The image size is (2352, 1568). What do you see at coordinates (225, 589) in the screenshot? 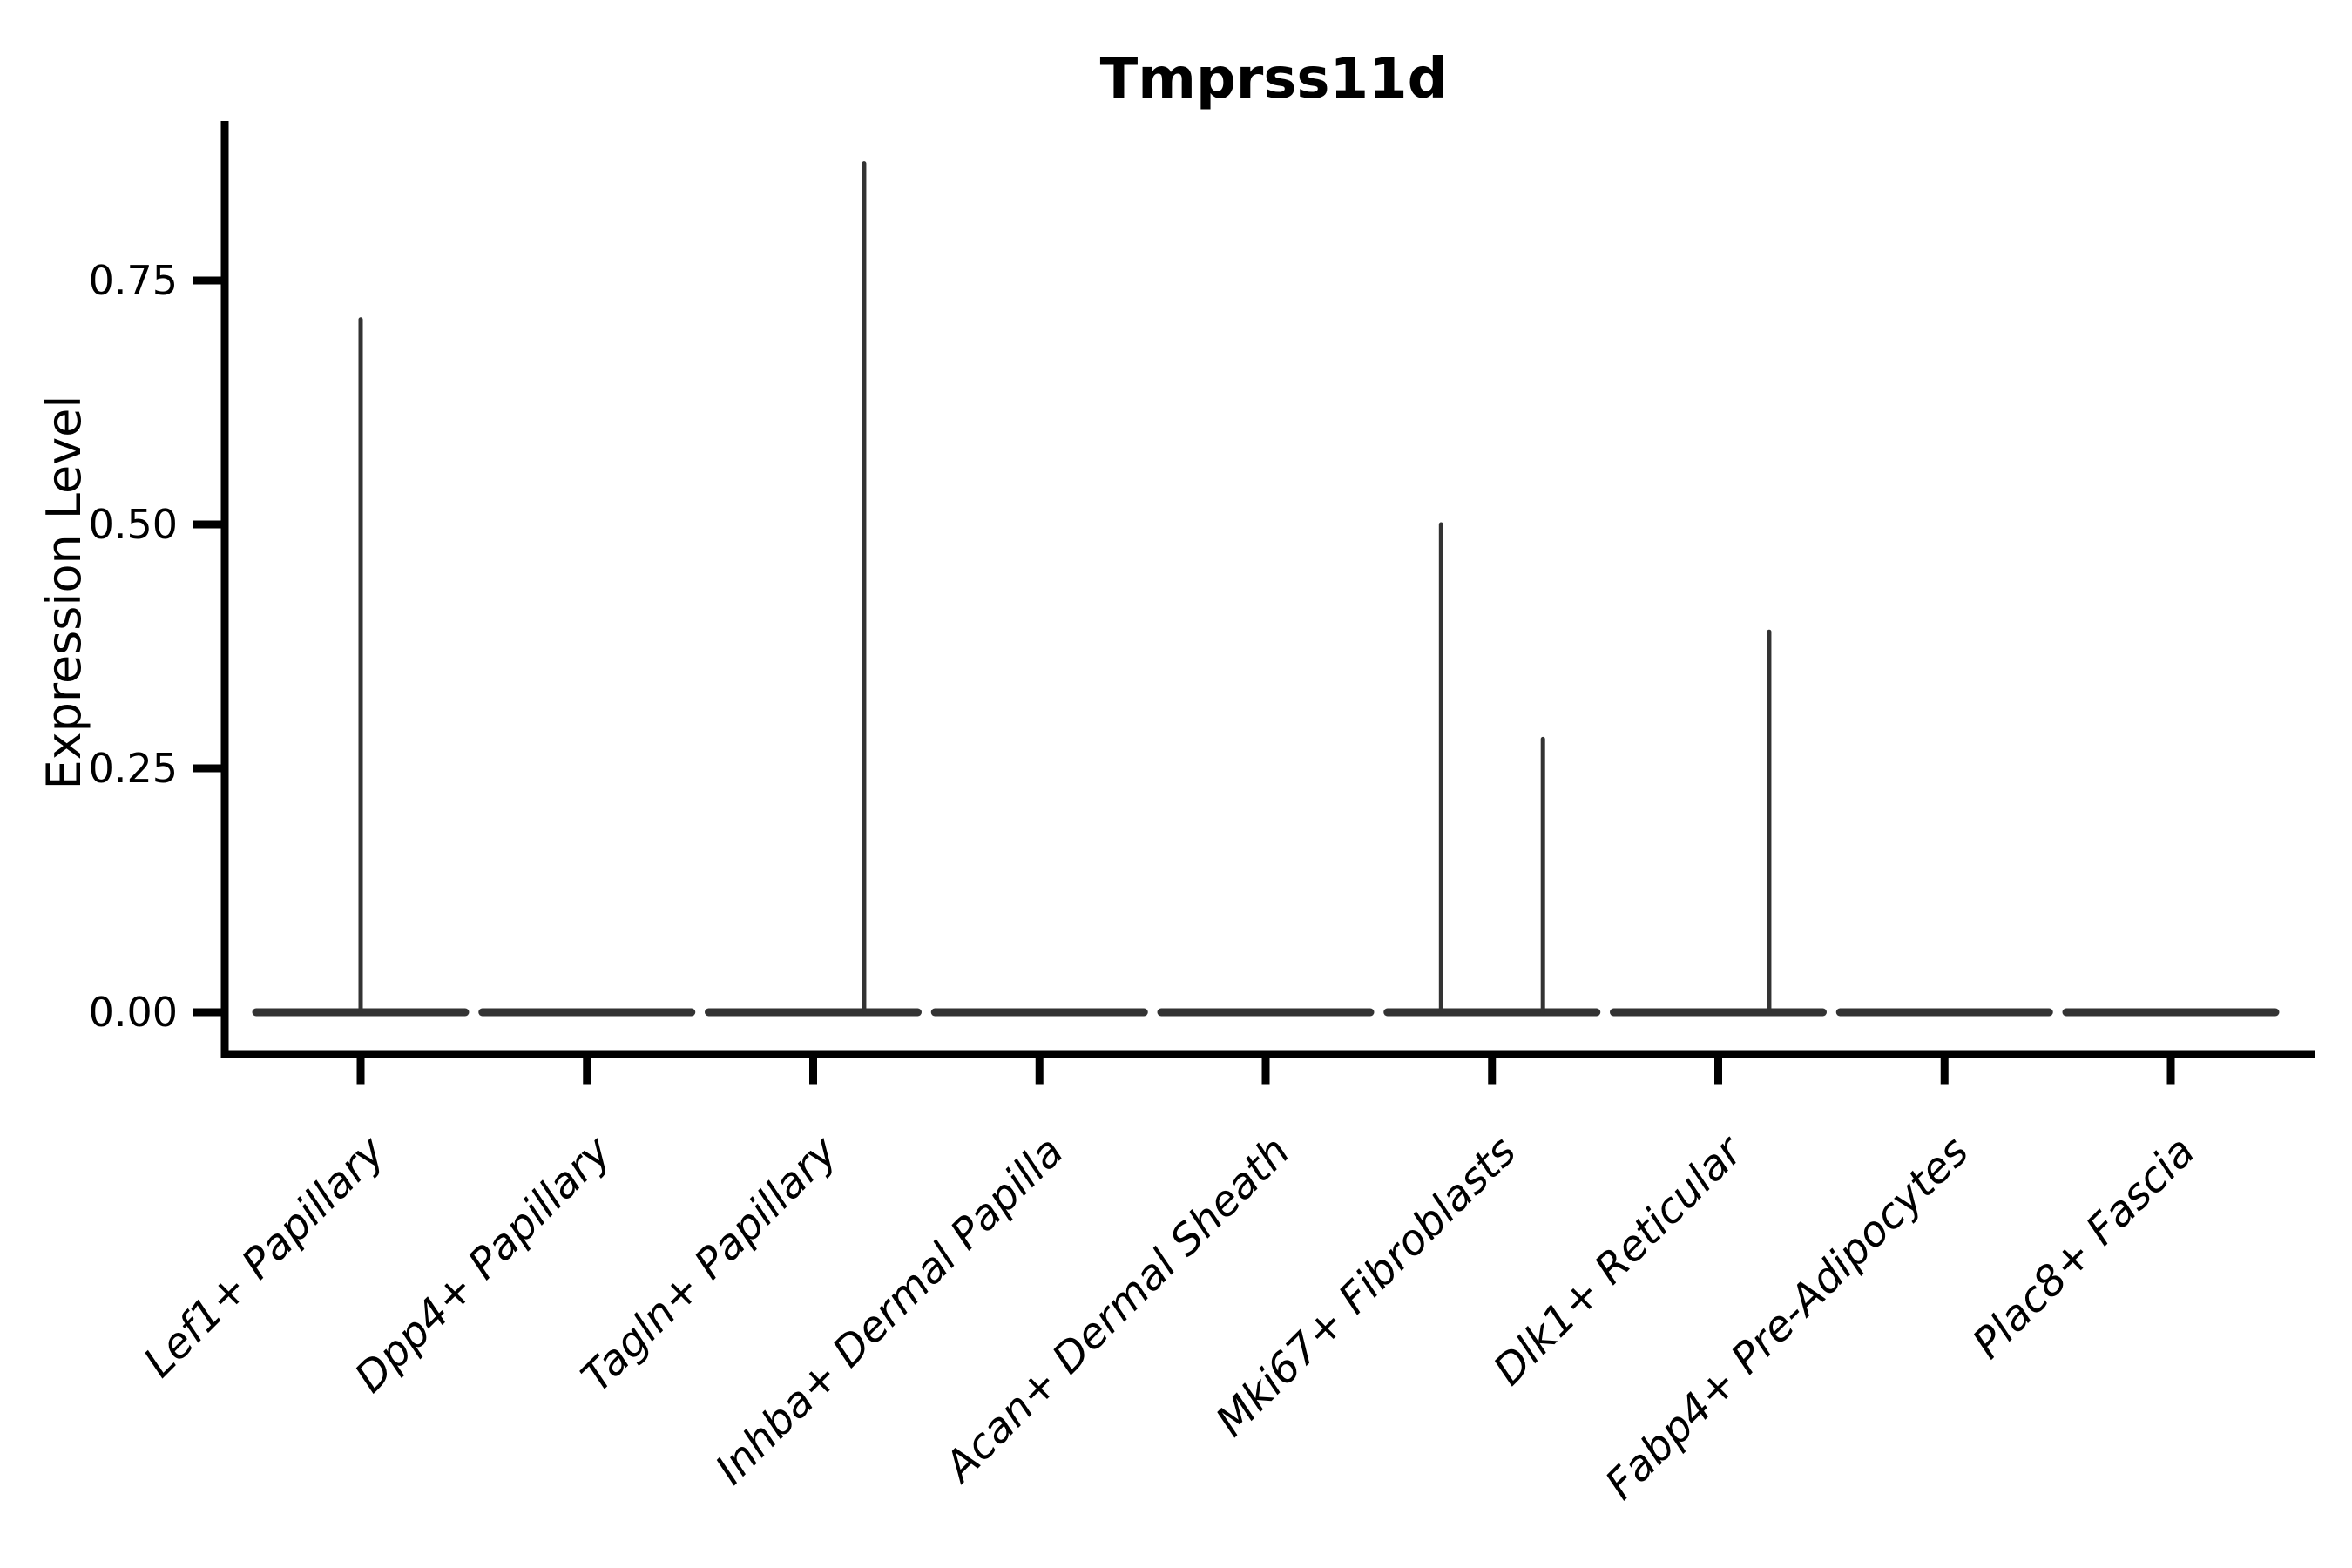
I see `y-axis-spine` at bounding box center [225, 589].